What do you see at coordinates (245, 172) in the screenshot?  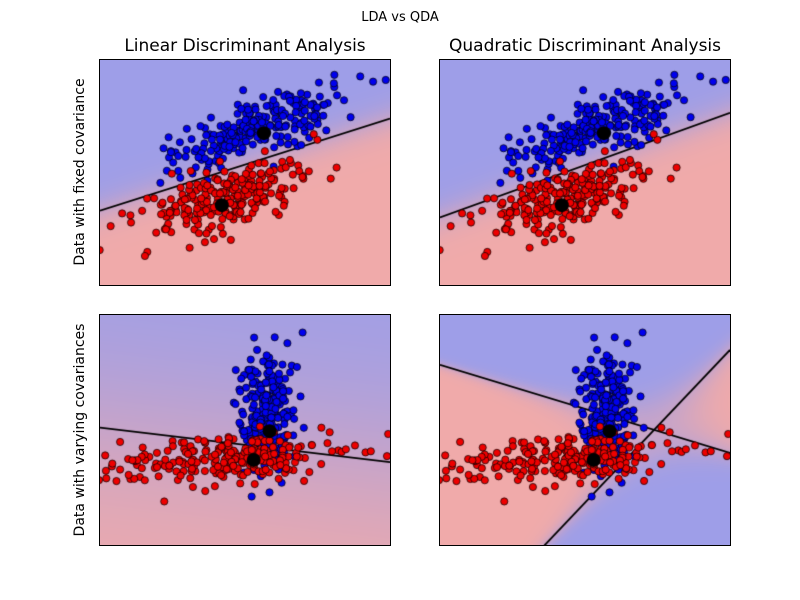 I see `subplot-lda-fixed-covariance` at bounding box center [245, 172].